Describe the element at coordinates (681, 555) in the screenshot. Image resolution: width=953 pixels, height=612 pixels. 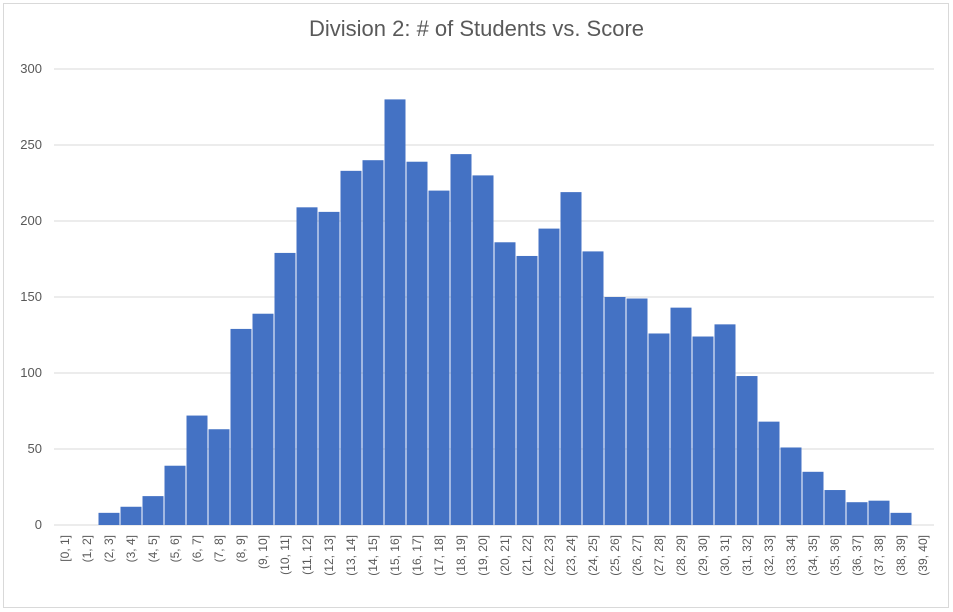
I see `x-tick-label: (28, 29]` at that location.